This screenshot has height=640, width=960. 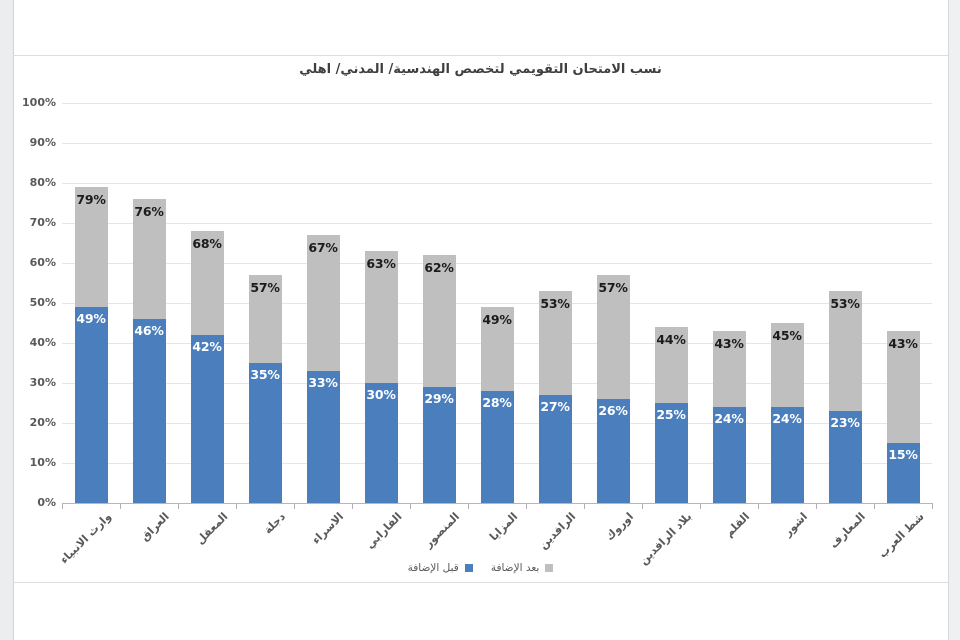 What do you see at coordinates (323, 247) in the screenshot?
I see `bar-total-label: 67%` at bounding box center [323, 247].